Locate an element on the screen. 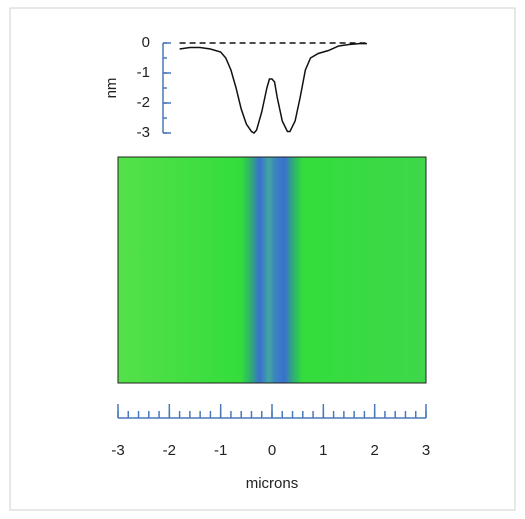 The image size is (525, 519). x-tick-label: -2 is located at coordinates (169, 450).